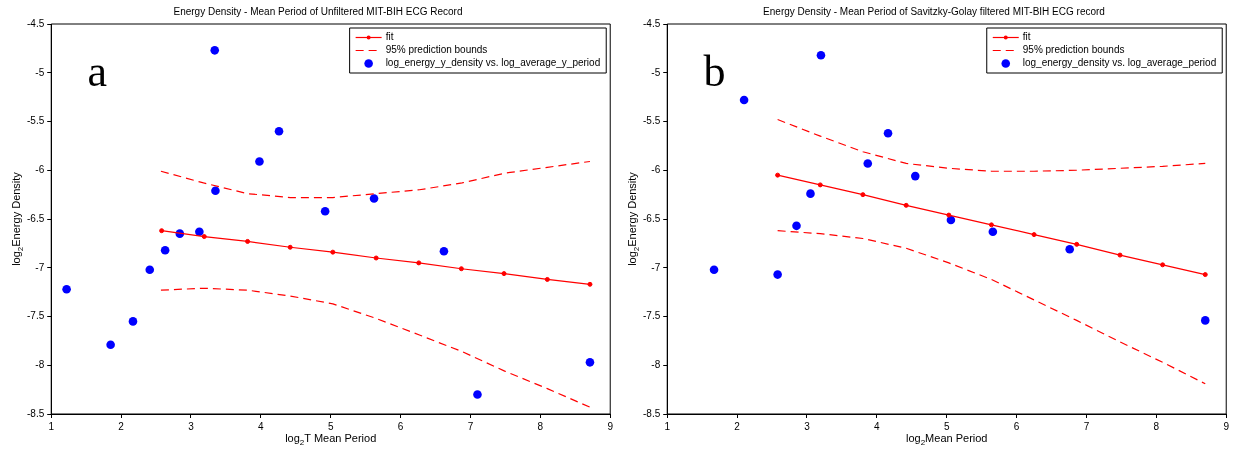 The height and width of the screenshot is (454, 1233). I want to click on chart-title: Energy Density - Mean Period of Savitzky-Golay filtered MIT-BIH ECG record, so click(934, 11).